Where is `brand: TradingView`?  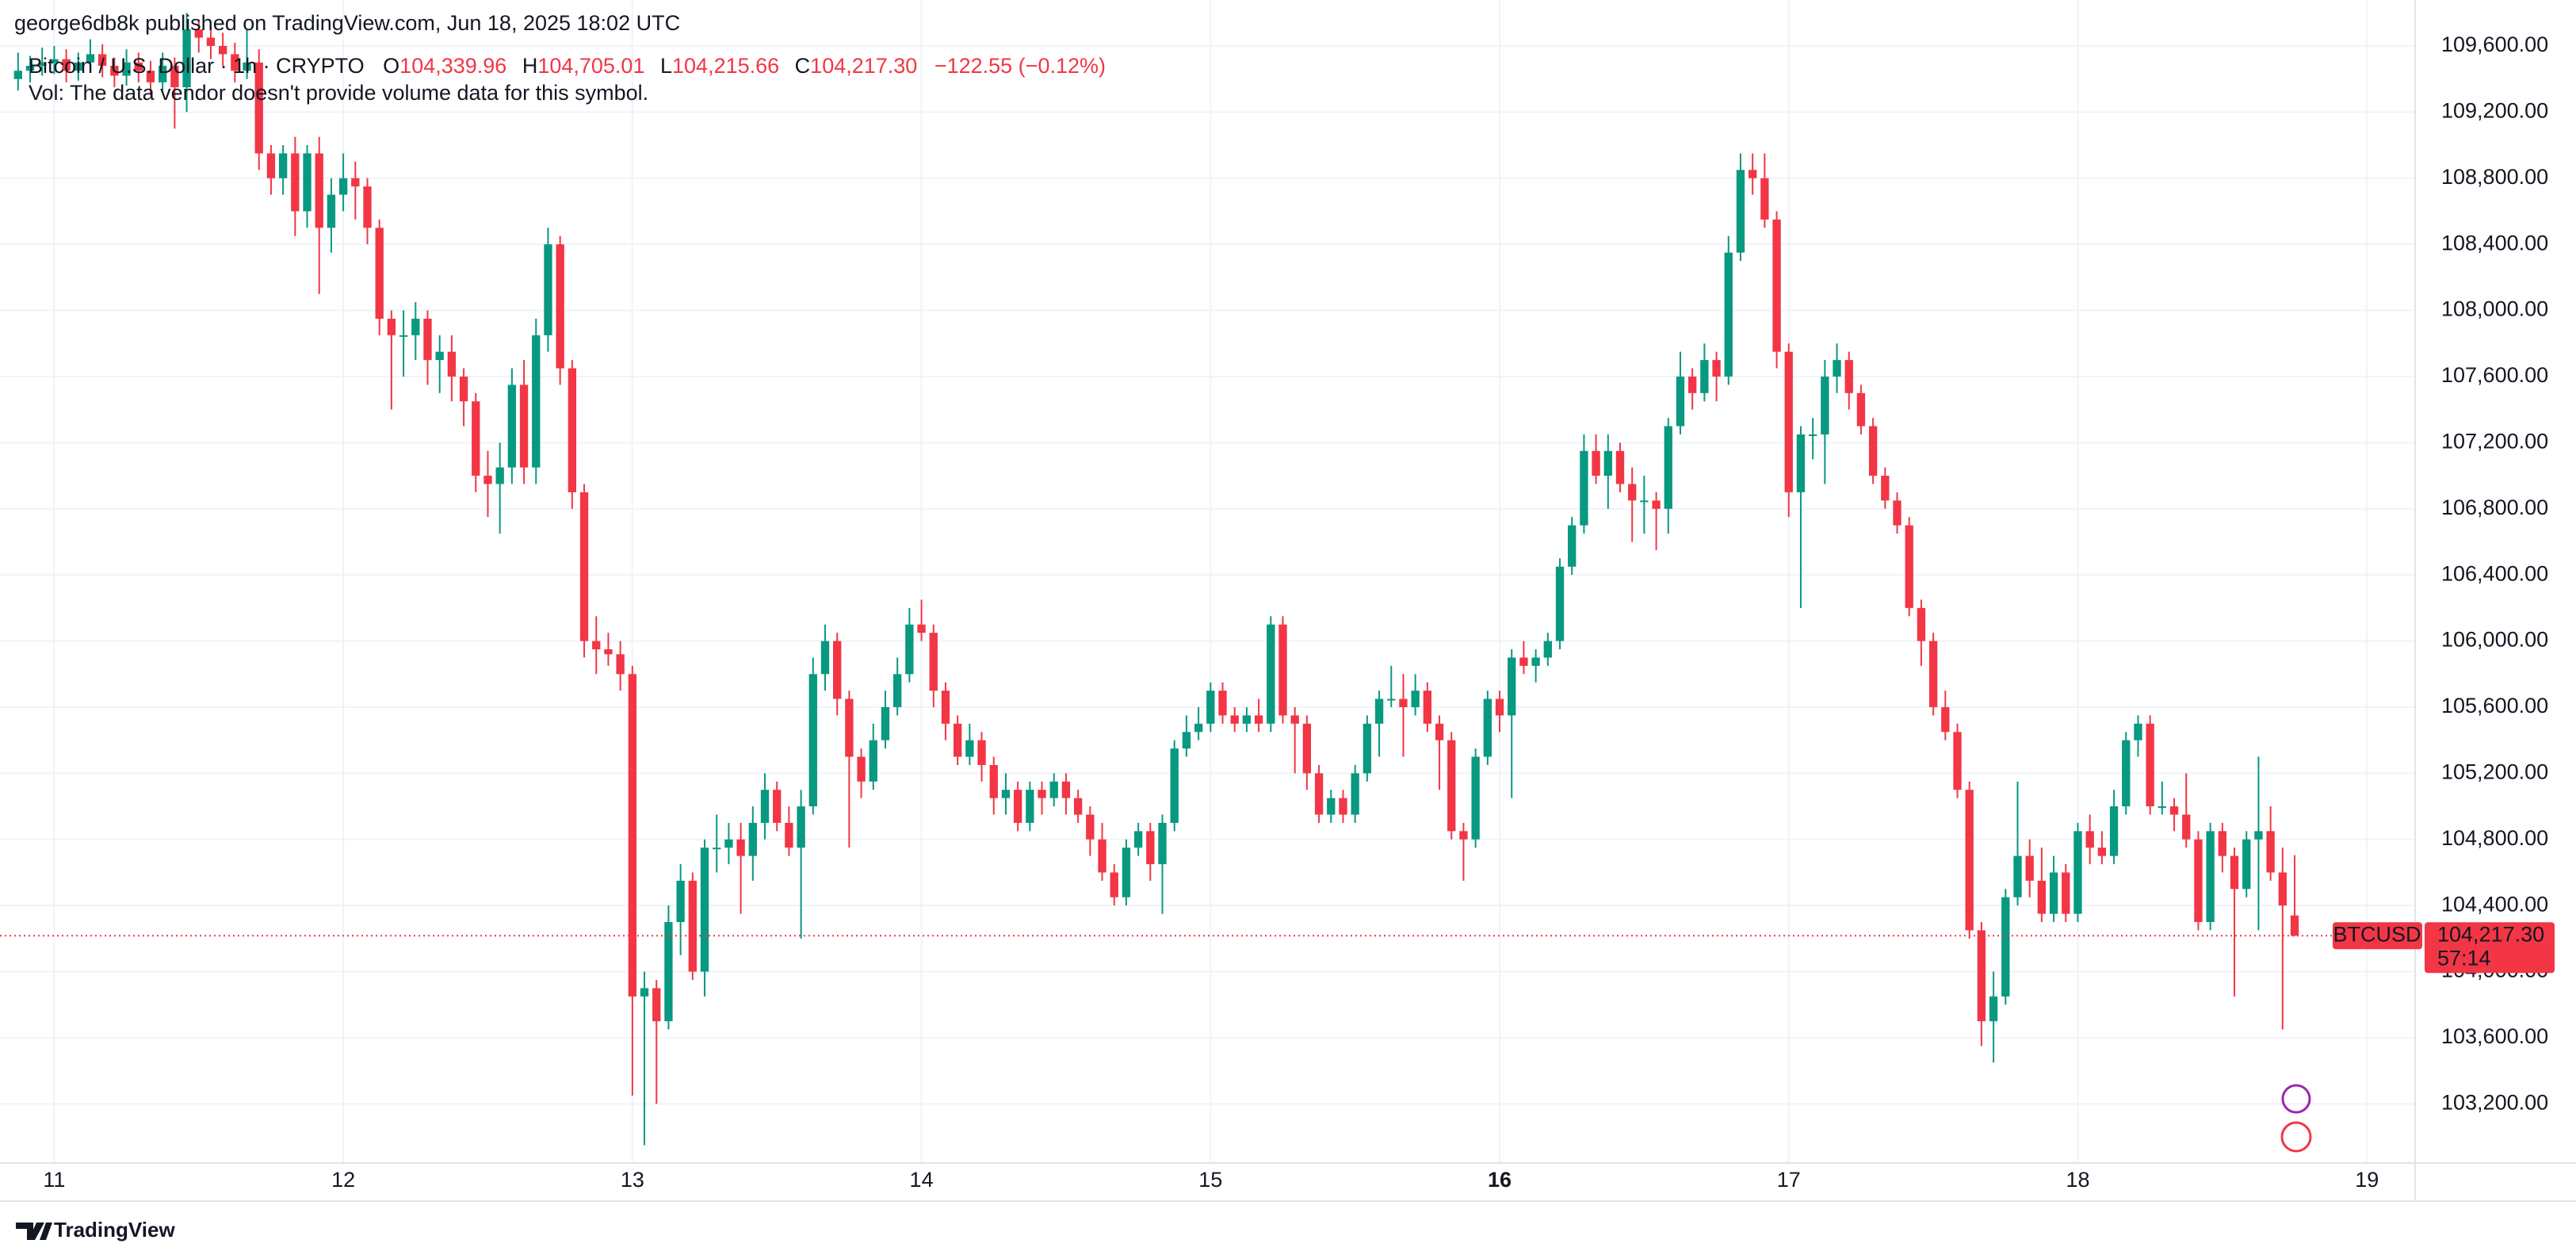
brand: TradingView is located at coordinates (114, 1230).